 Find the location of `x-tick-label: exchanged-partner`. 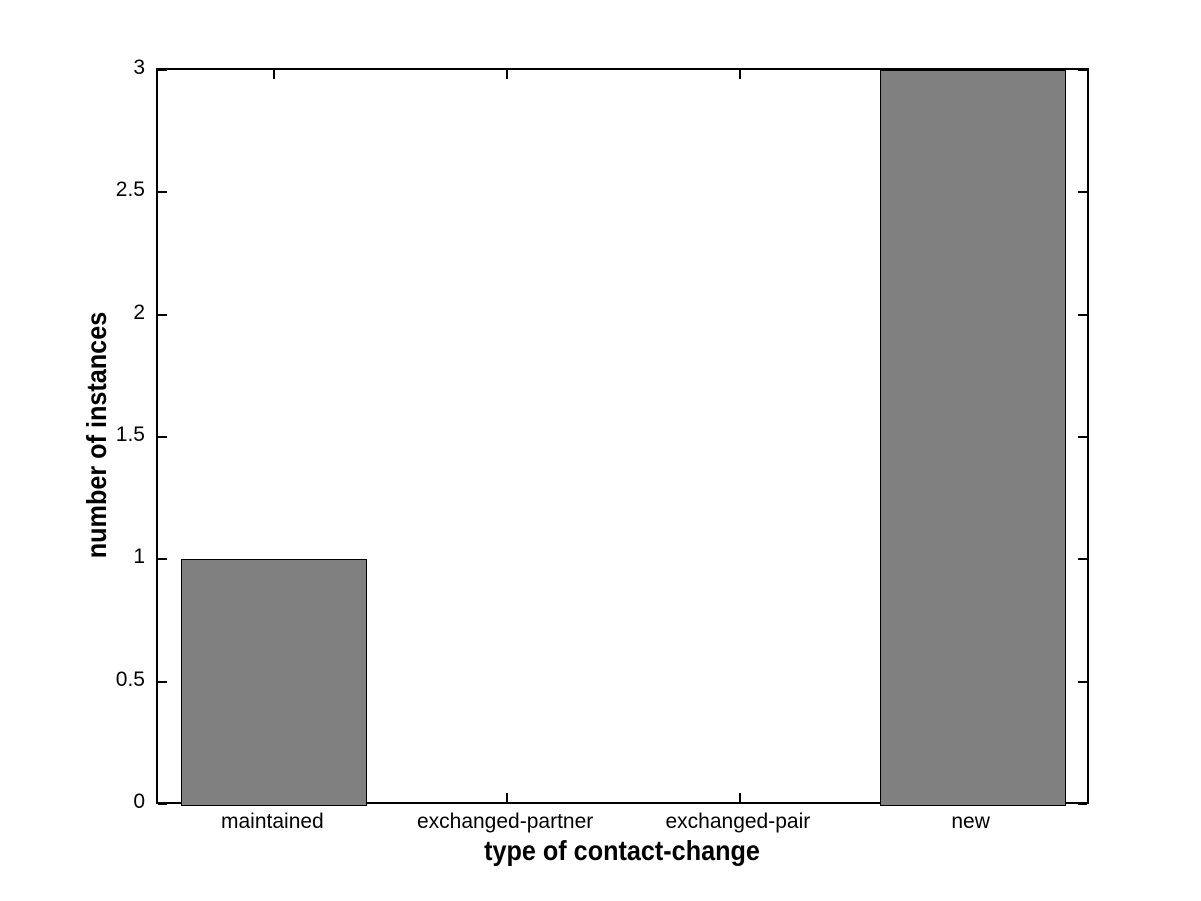

x-tick-label: exchanged-partner is located at coordinates (505, 821).